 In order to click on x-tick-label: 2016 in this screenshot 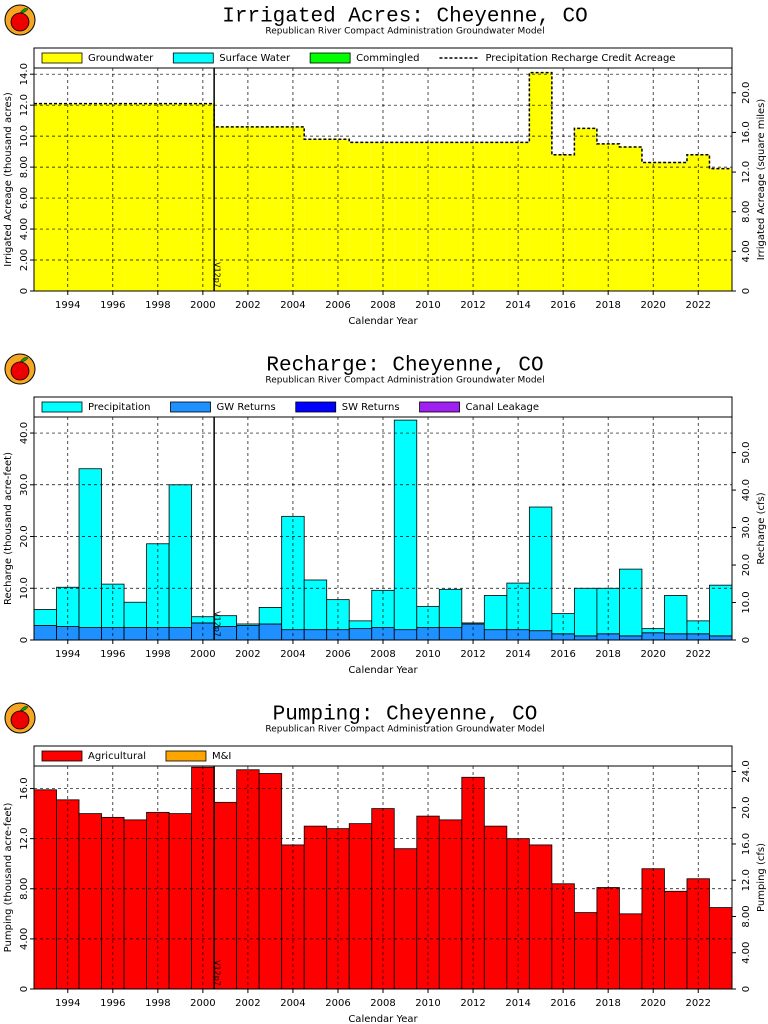, I will do `click(562, 654)`.